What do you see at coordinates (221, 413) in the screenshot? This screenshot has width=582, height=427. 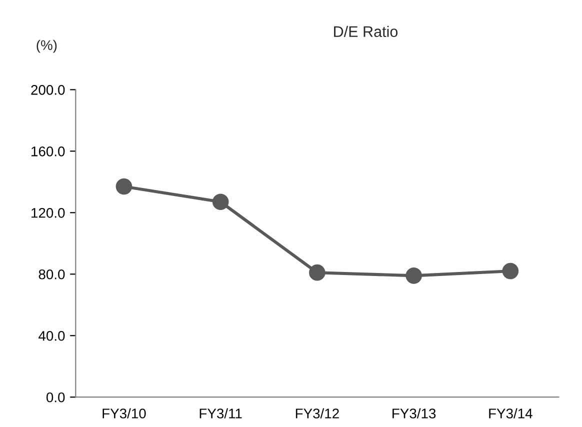 I see `x-tick-label: FY3/11` at bounding box center [221, 413].